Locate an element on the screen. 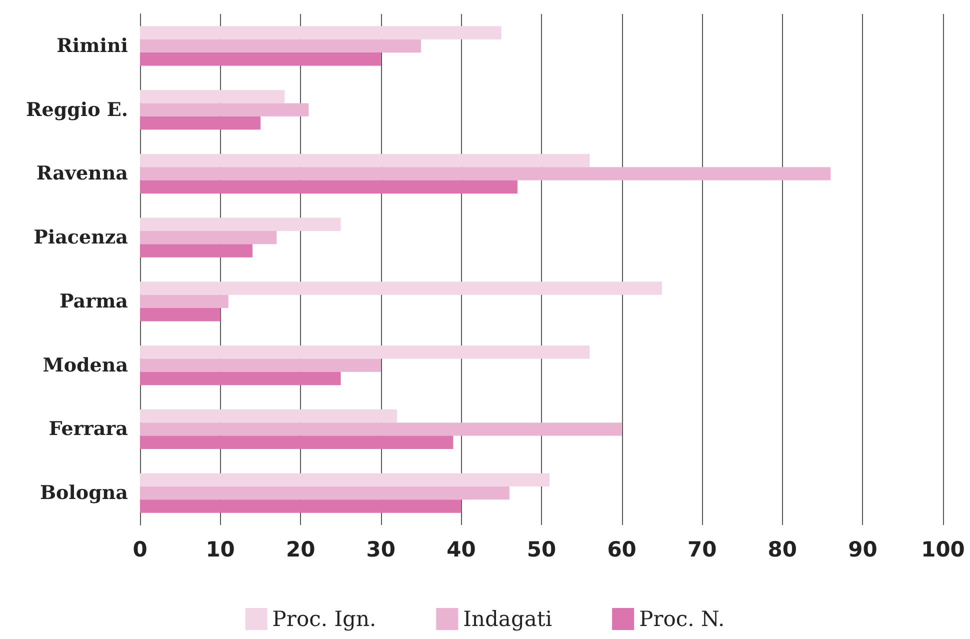 The image size is (970, 639). y-tick-label: Parma is located at coordinates (93, 301).